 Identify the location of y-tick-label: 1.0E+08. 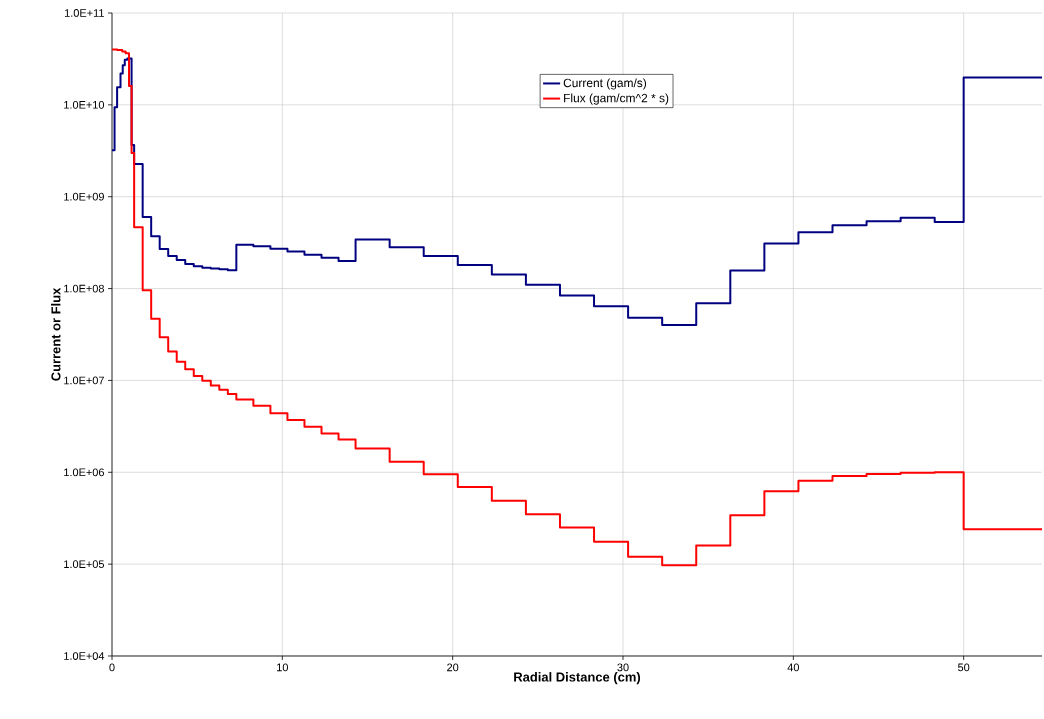
(84, 288).